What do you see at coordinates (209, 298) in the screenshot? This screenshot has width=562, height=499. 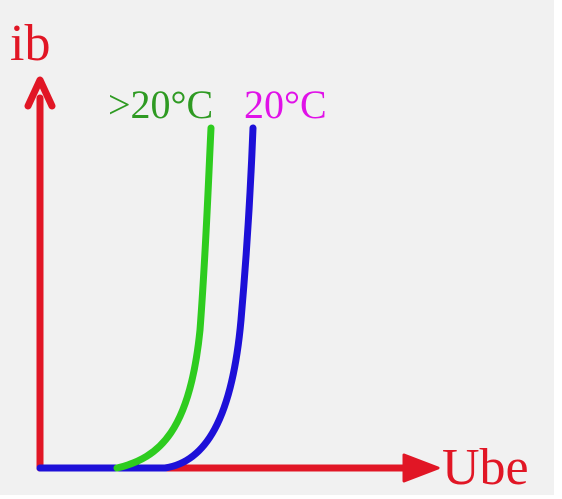 I see `curve-20c` at bounding box center [209, 298].